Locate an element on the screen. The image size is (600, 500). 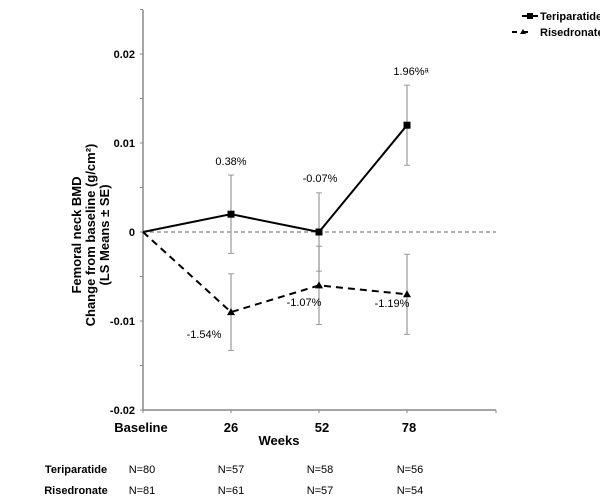
n-table-row-label: Teriparatide is located at coordinates (76, 470).